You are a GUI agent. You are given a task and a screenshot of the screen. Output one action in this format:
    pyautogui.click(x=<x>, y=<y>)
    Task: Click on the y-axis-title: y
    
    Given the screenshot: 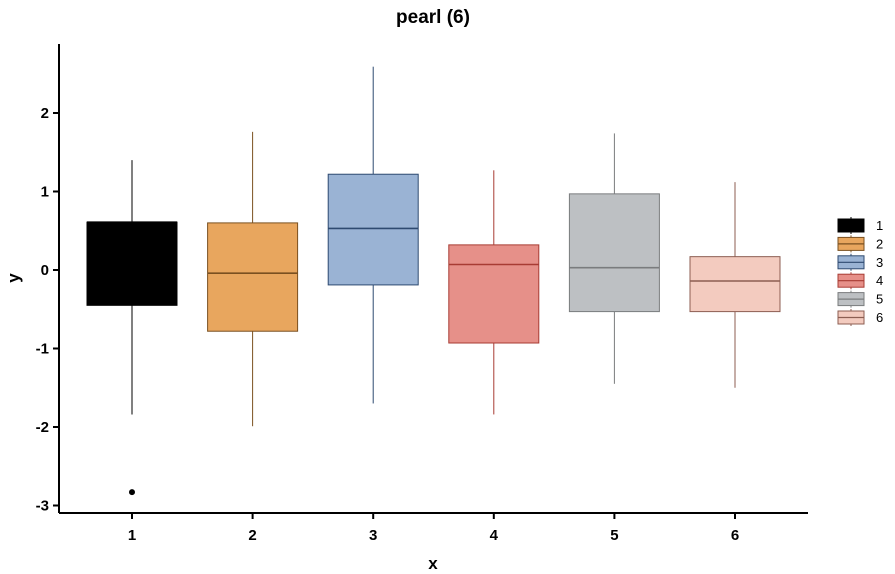 What is the action you would take?
    pyautogui.click(x=13, y=278)
    